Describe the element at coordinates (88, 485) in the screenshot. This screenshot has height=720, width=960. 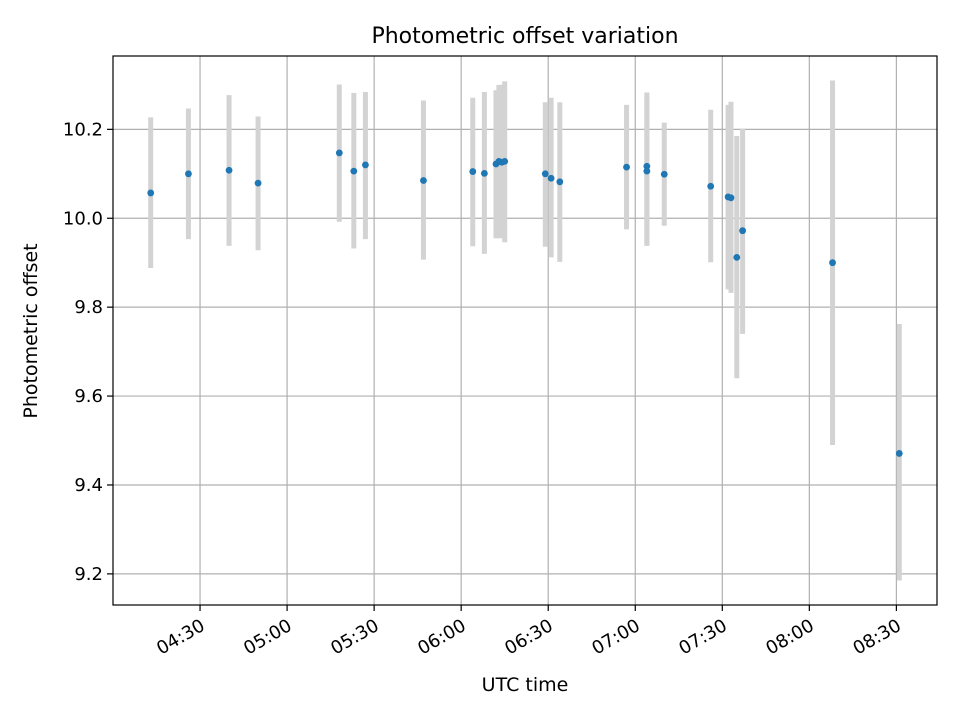
I see `y-tick-label: 9.4` at that location.